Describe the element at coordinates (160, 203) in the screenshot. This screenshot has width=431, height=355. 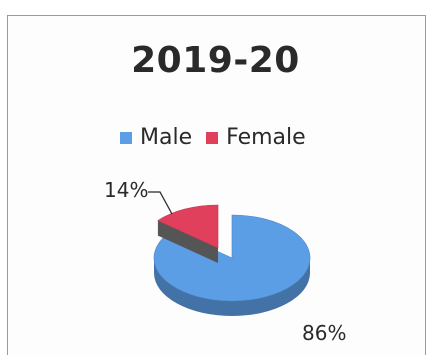
I see `data-label-leader-female` at that location.